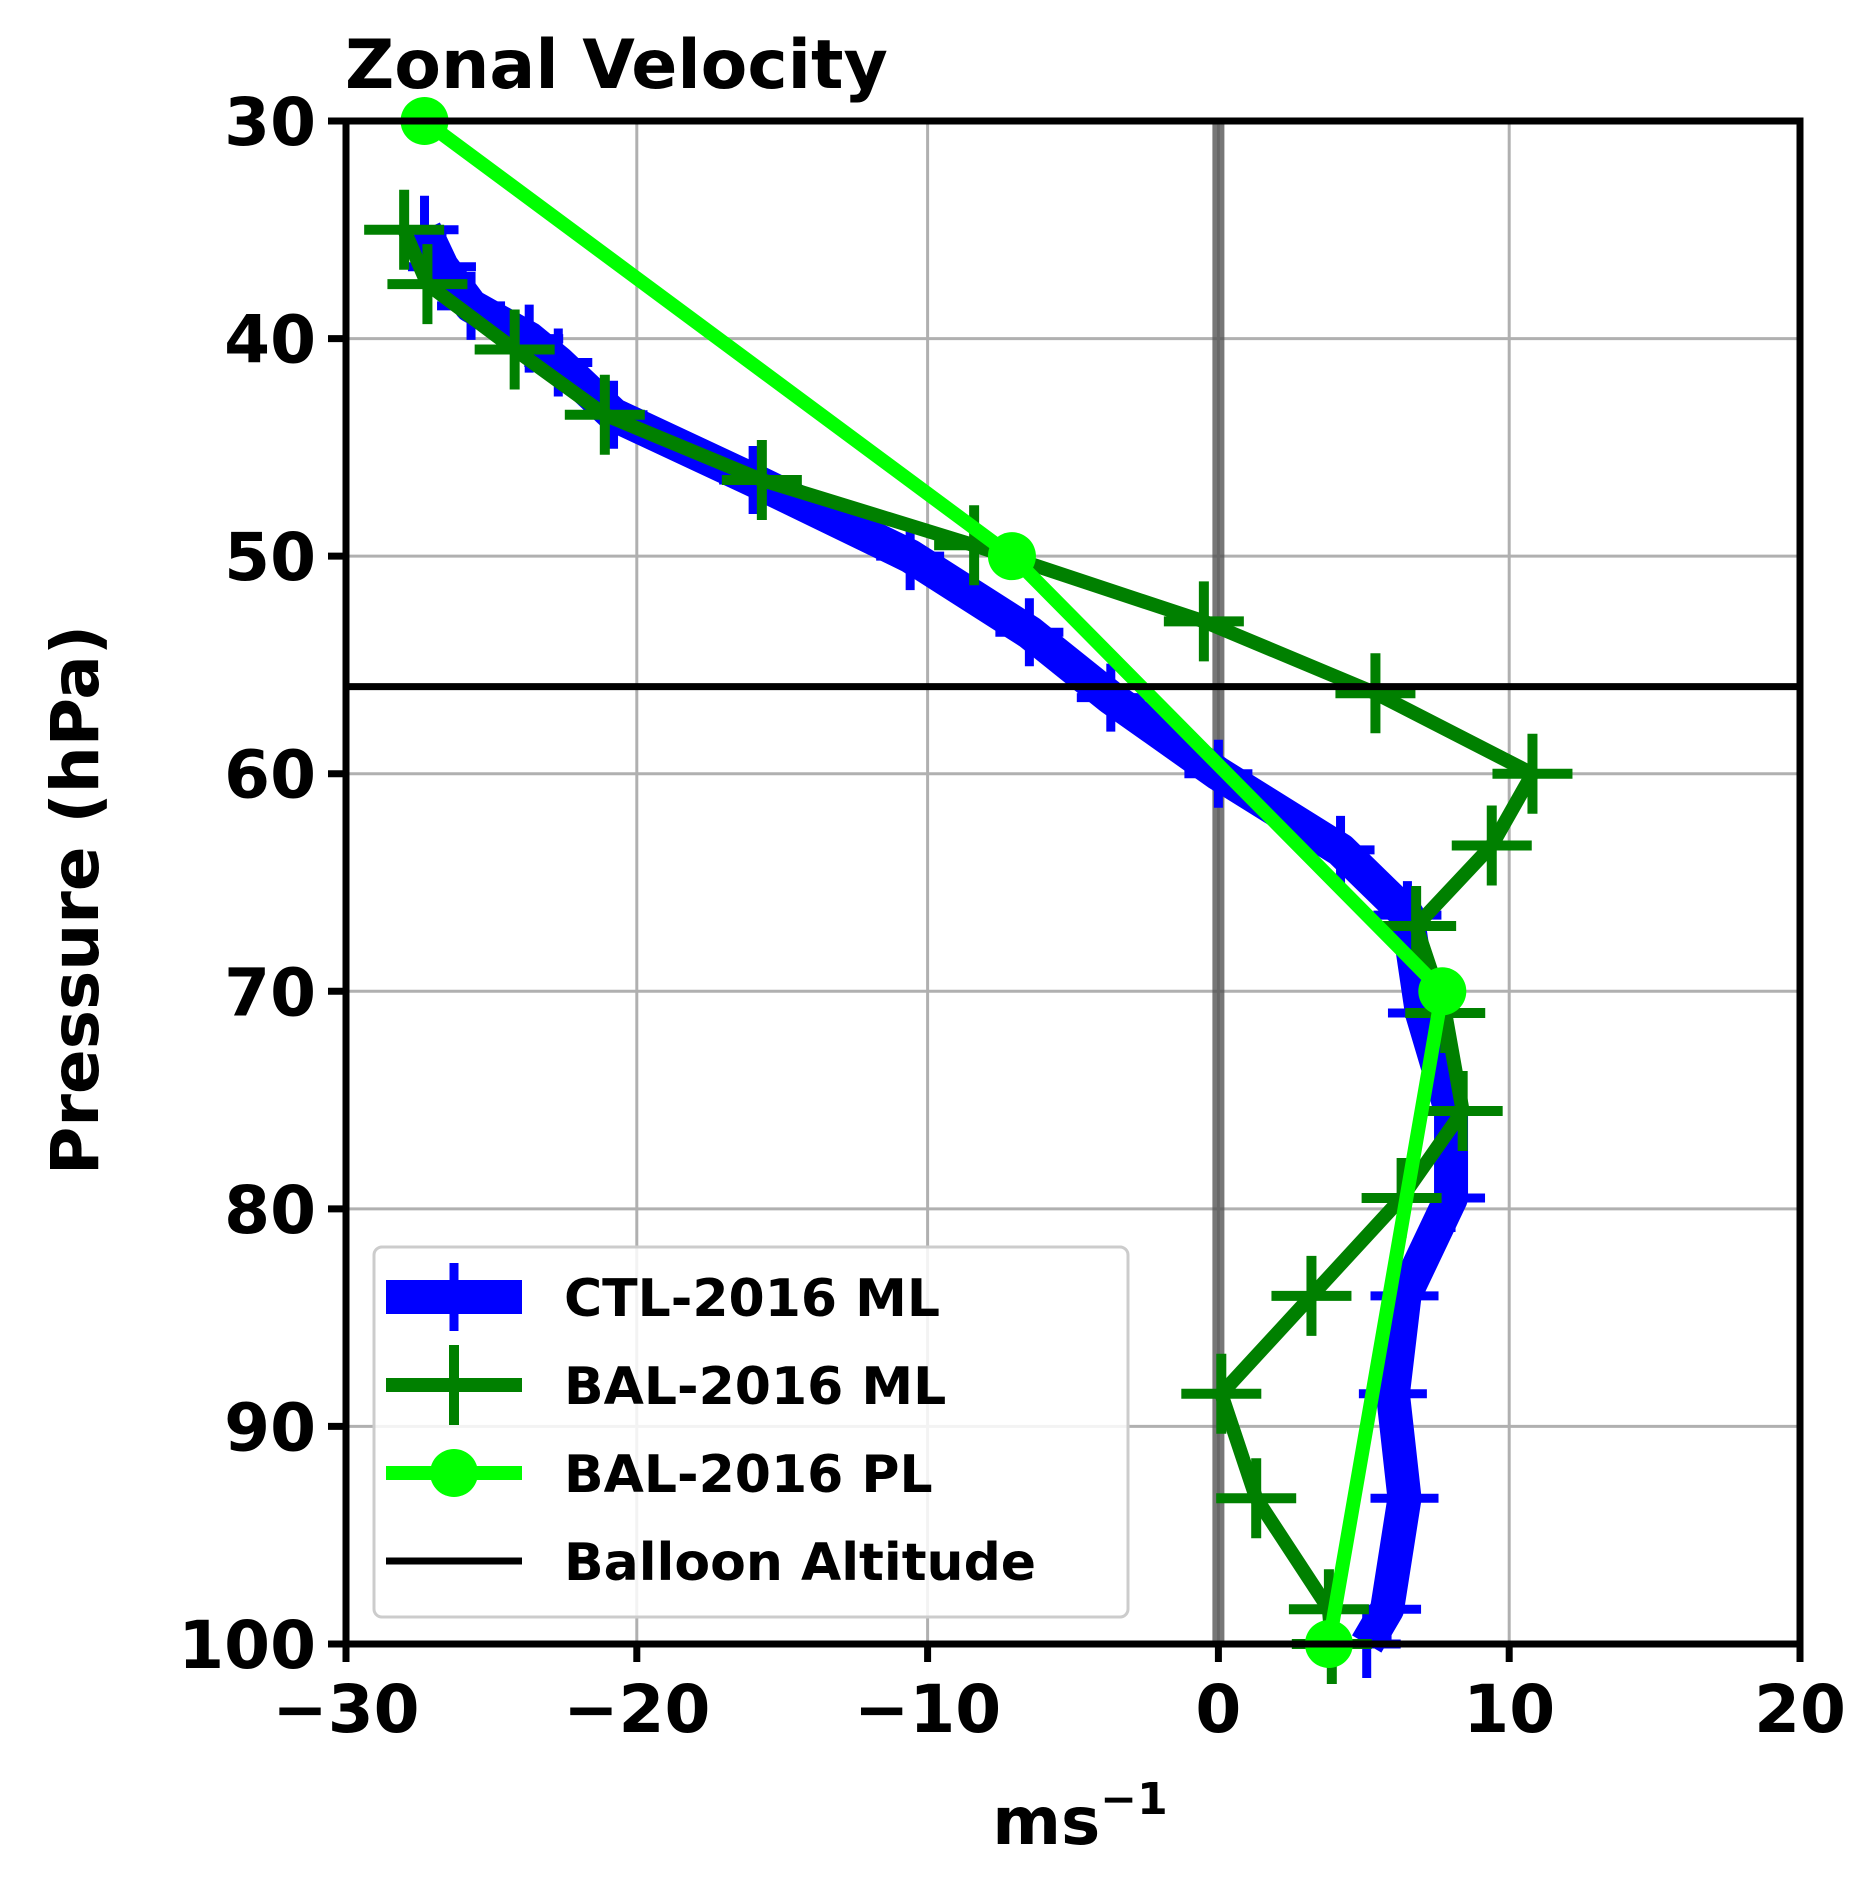 The height and width of the screenshot is (1878, 1871). Describe the element at coordinates (927, 1709) in the screenshot. I see `x-tick-label: −10` at that location.